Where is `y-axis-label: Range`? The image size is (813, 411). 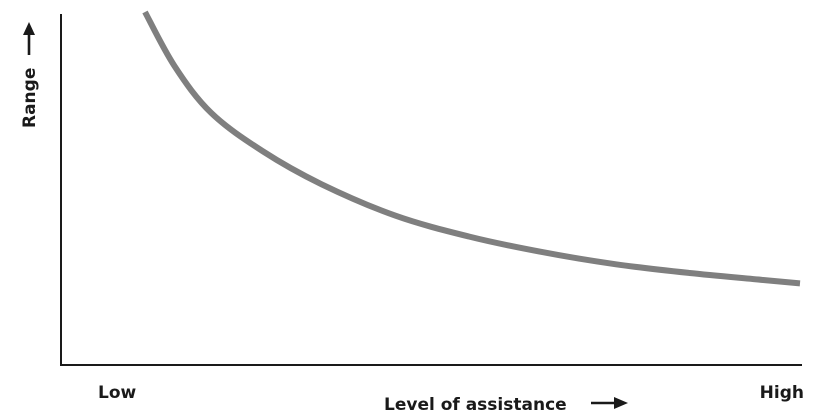
y-axis-label: Range is located at coordinates (30, 98).